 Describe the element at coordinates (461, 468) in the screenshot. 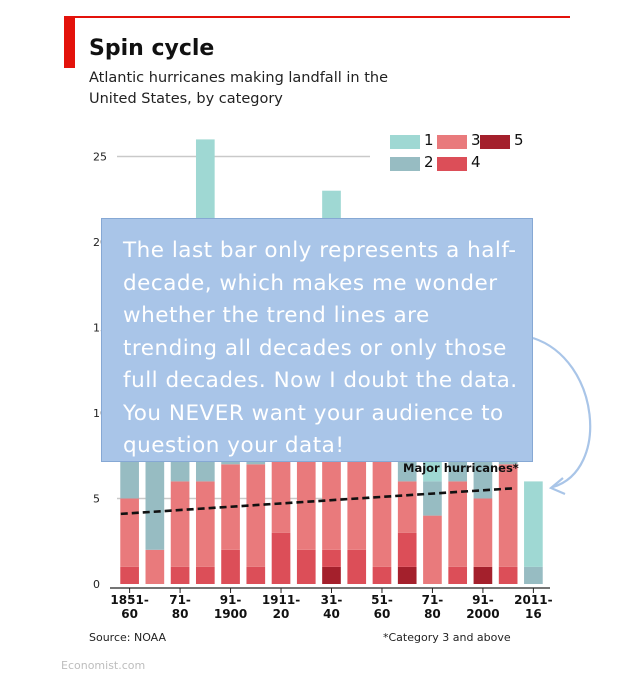

I see `trend-label: Major hurricanes*` at that location.